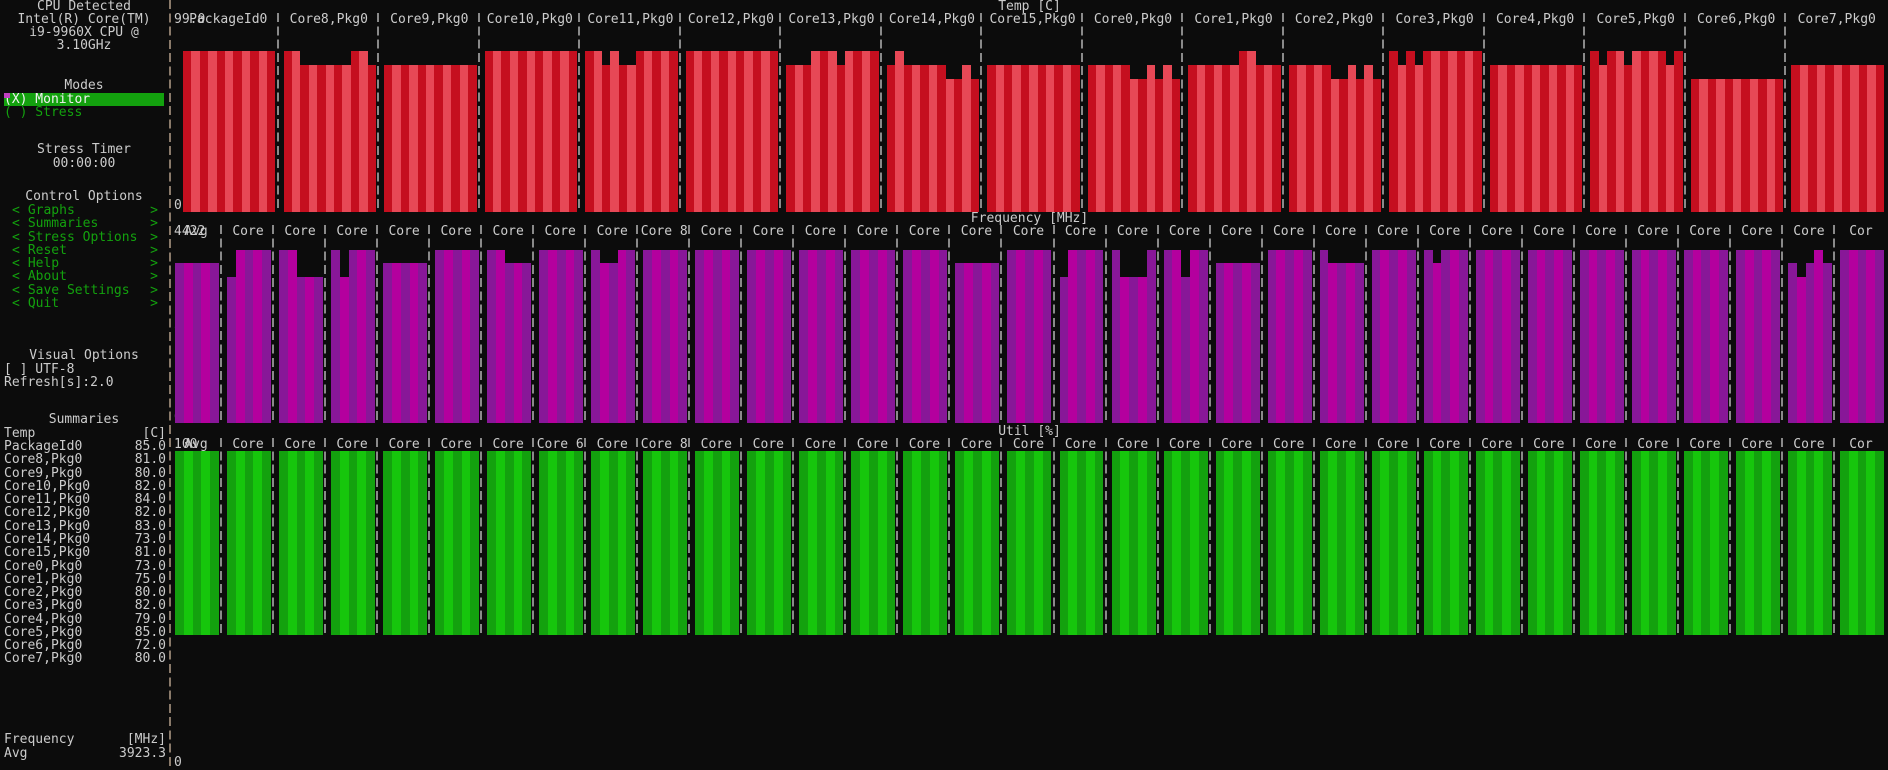  What do you see at coordinates (43, 264) in the screenshot?
I see `control-option-label: Help` at bounding box center [43, 264].